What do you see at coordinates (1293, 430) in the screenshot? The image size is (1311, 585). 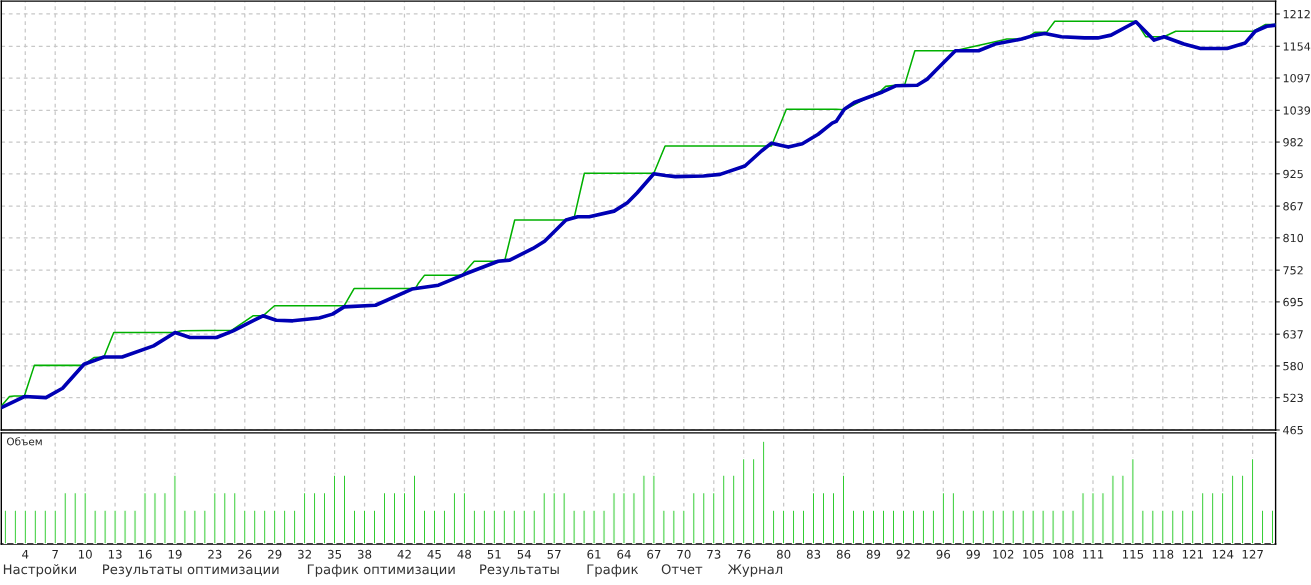 I see `y-tick-label: 465` at bounding box center [1293, 430].